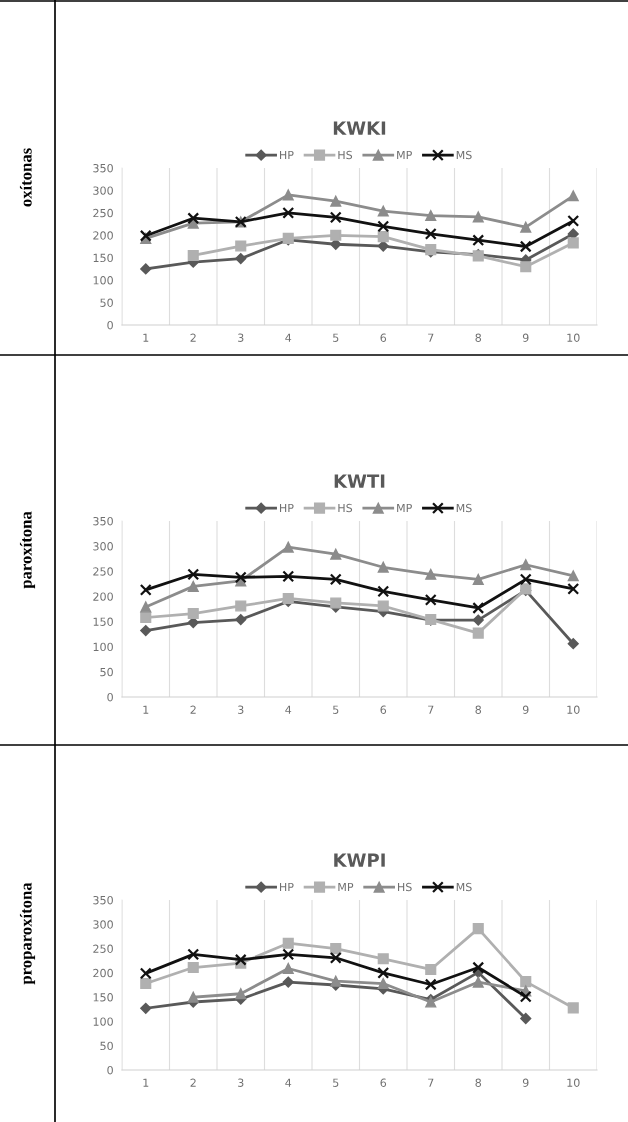 This screenshot has height=1122, width=628. What do you see at coordinates (27, 550) in the screenshot?
I see `text: paroxítona` at bounding box center [27, 550].